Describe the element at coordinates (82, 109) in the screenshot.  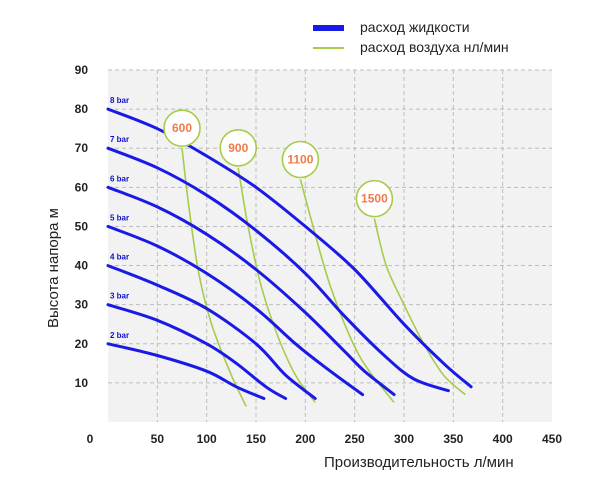
I see `y-tick-label: 80` at that location.